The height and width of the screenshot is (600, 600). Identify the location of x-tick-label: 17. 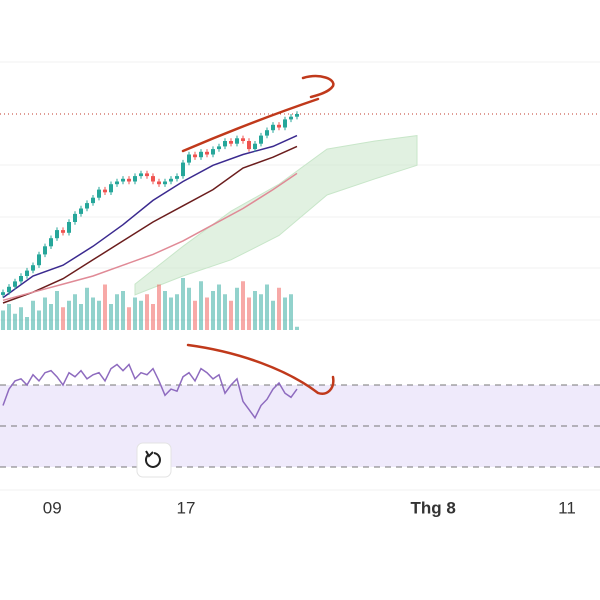
(186, 507).